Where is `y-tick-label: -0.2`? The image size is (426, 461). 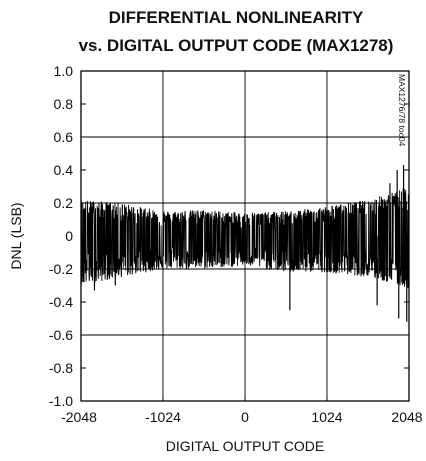 y-tick-label: -0.2 is located at coordinates (61, 269).